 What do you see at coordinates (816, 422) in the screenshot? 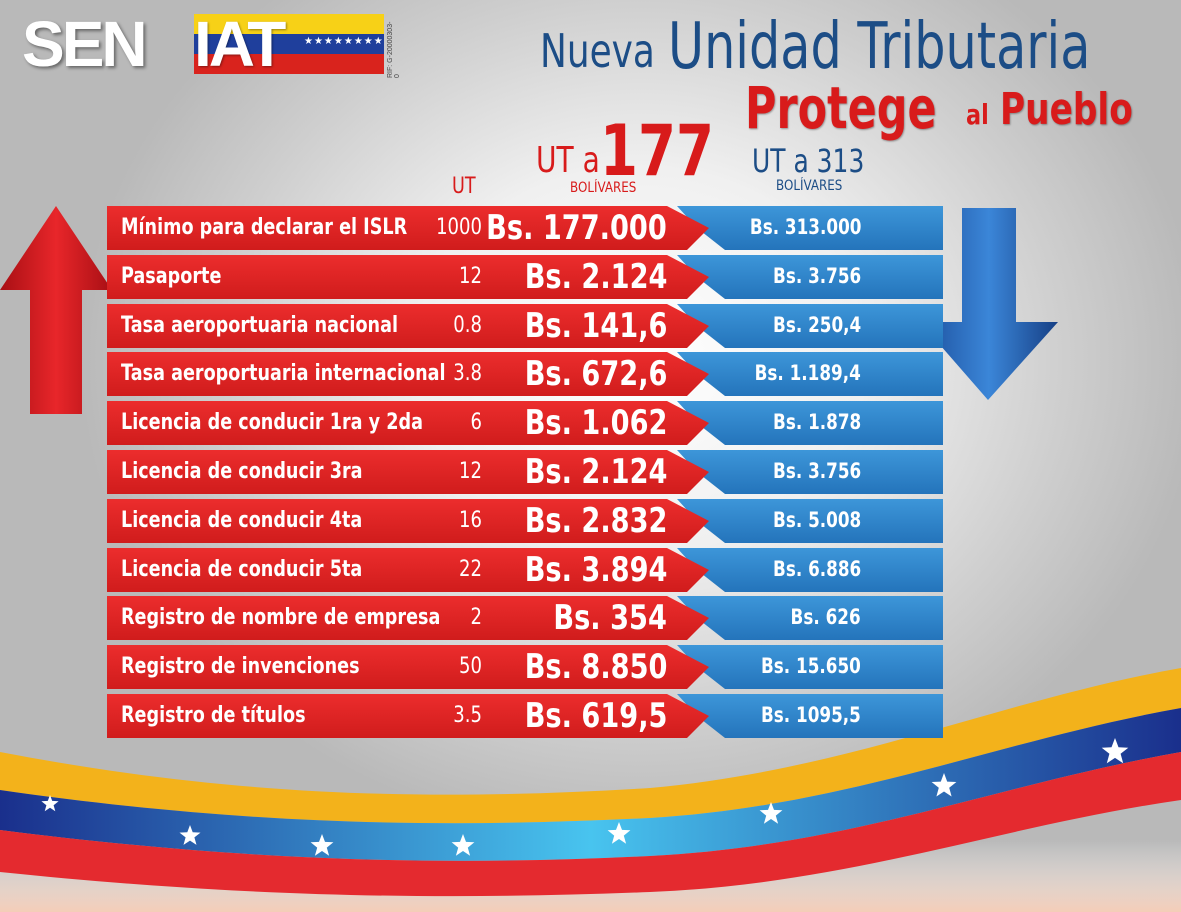
I see `row-bs-313: Bs. 1.878` at bounding box center [816, 422].